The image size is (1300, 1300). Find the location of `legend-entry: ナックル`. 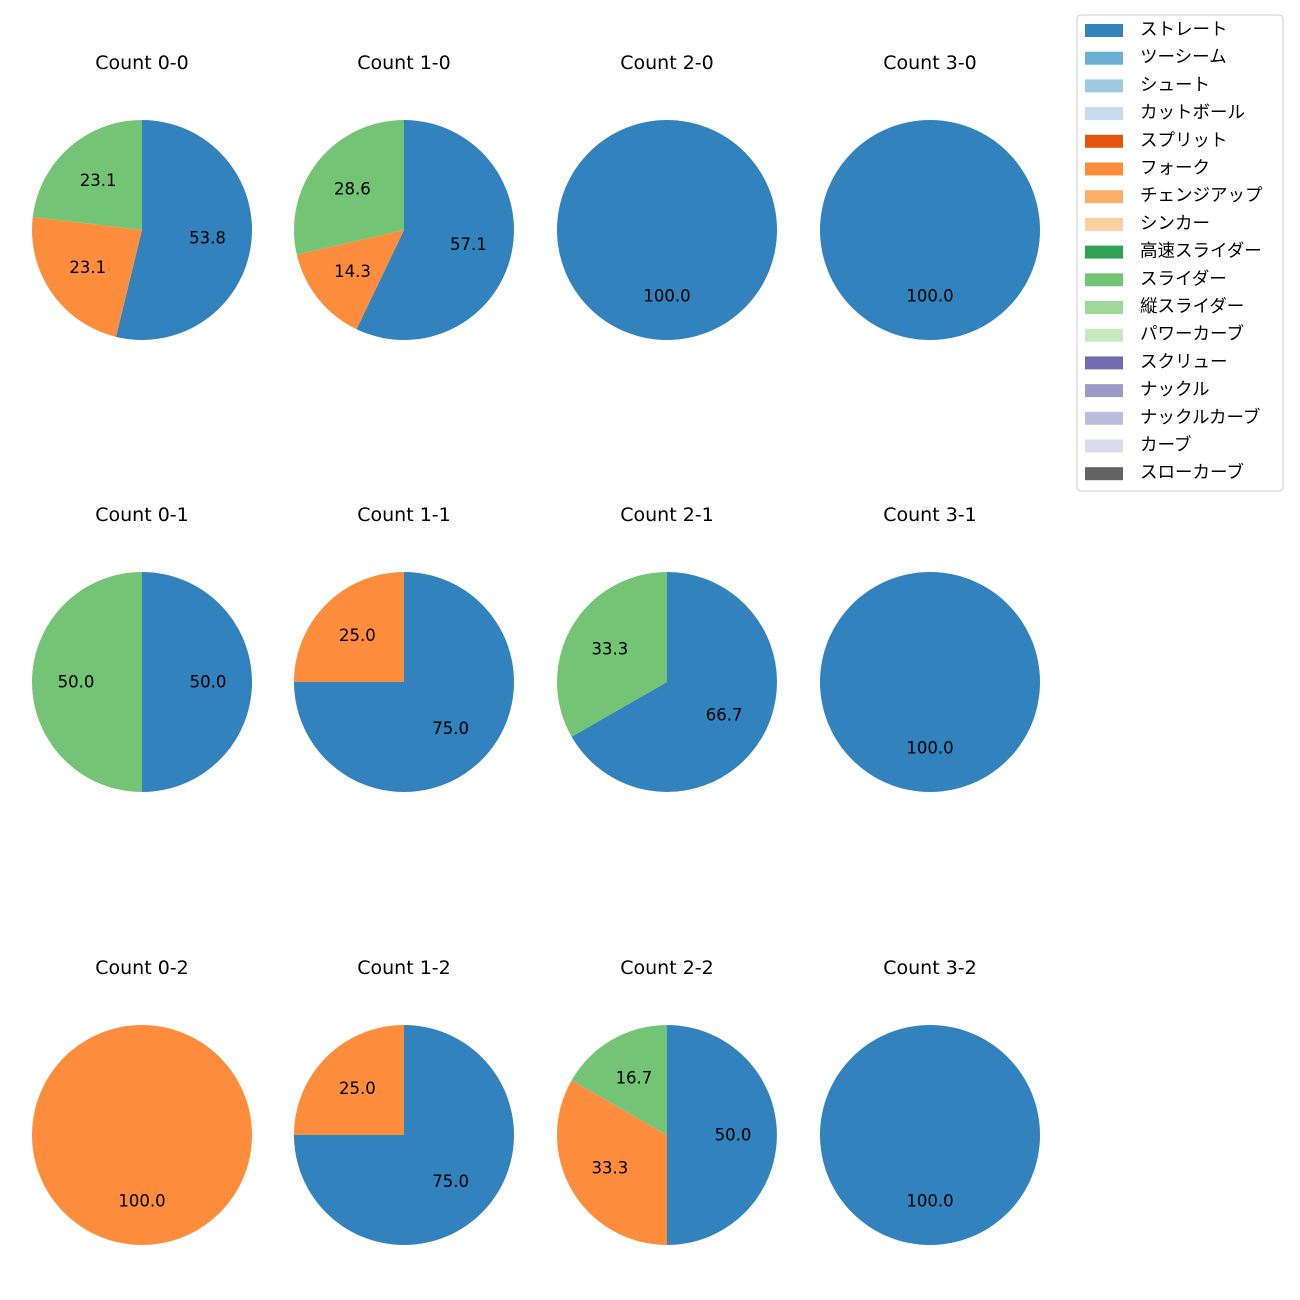

legend-entry: ナックル is located at coordinates (1147, 390).